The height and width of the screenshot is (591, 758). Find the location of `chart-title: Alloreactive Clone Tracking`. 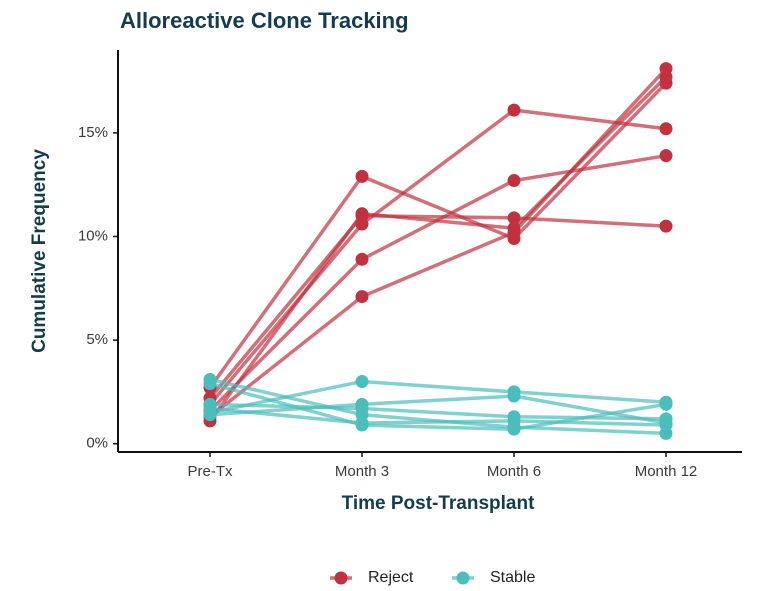

chart-title: Alloreactive Clone Tracking is located at coordinates (264, 20).